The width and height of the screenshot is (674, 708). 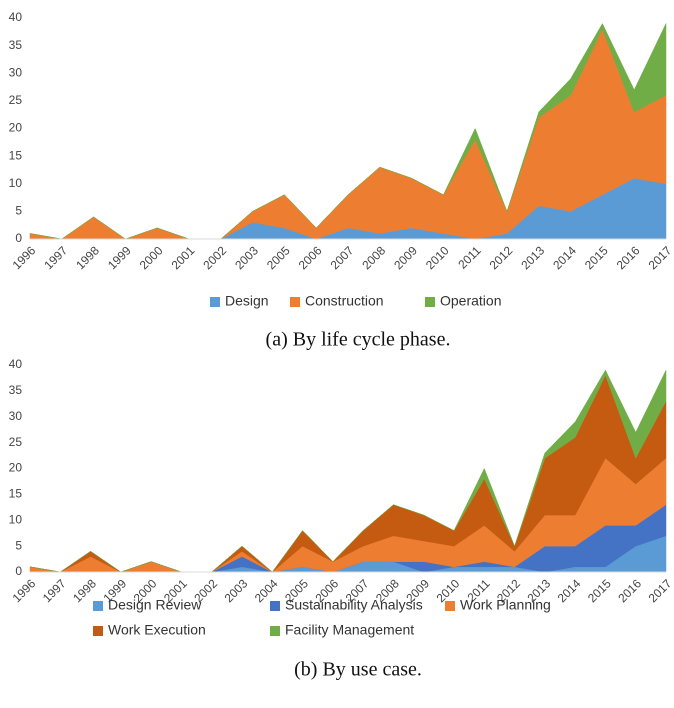 I want to click on x-tick-label: 2008, so click(x=373, y=257).